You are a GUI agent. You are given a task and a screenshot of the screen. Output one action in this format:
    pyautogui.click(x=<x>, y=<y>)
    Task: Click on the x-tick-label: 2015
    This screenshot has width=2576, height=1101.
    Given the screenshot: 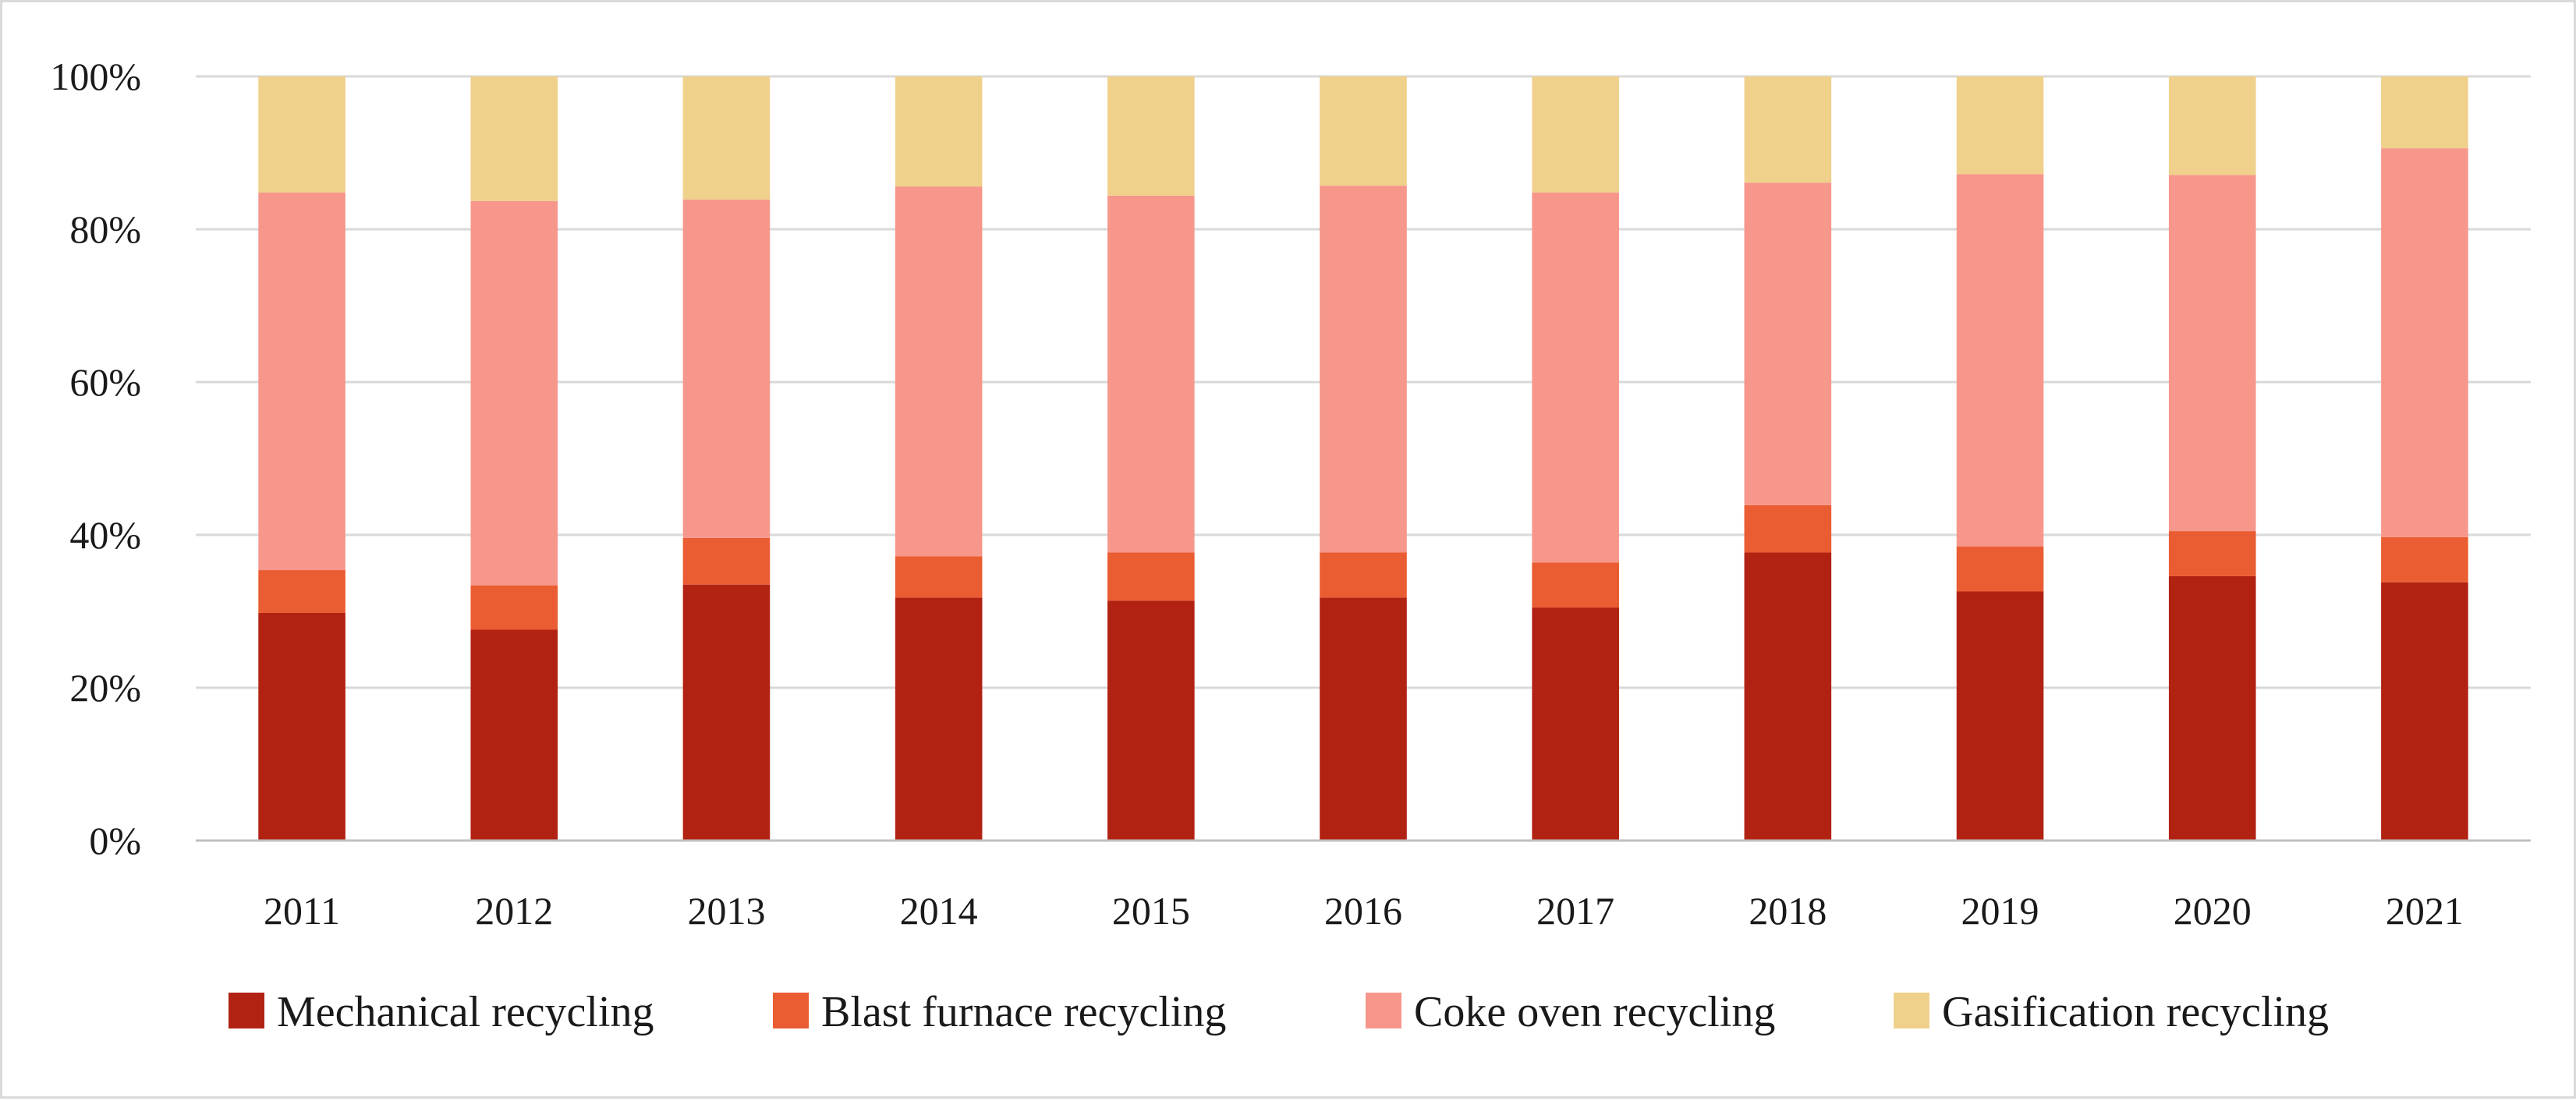 What is the action you would take?
    pyautogui.click(x=1151, y=911)
    